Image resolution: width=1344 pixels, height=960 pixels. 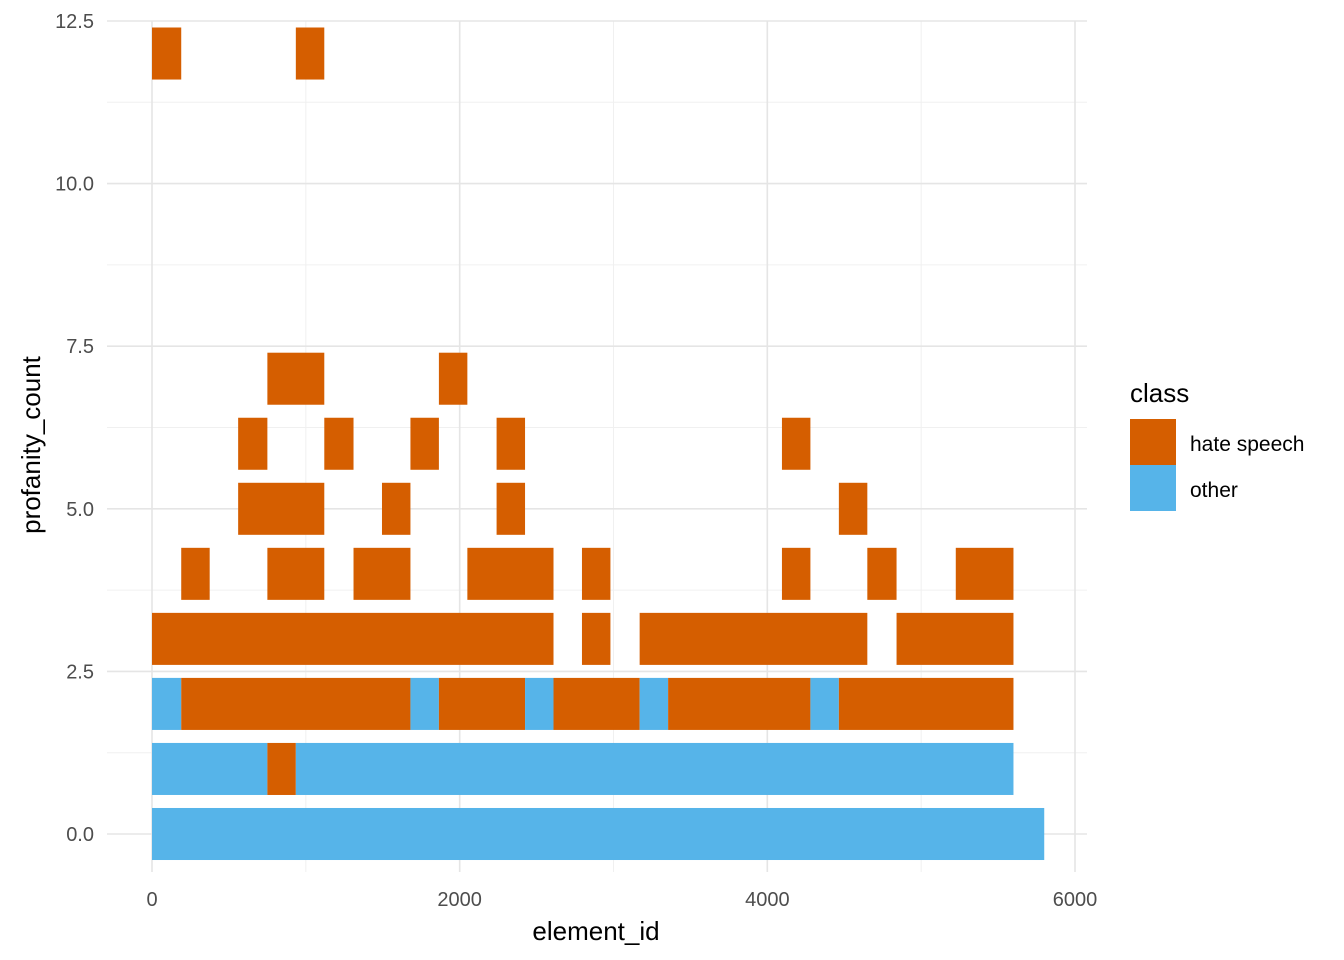 I want to click on legend-key-other, so click(x=1153, y=488).